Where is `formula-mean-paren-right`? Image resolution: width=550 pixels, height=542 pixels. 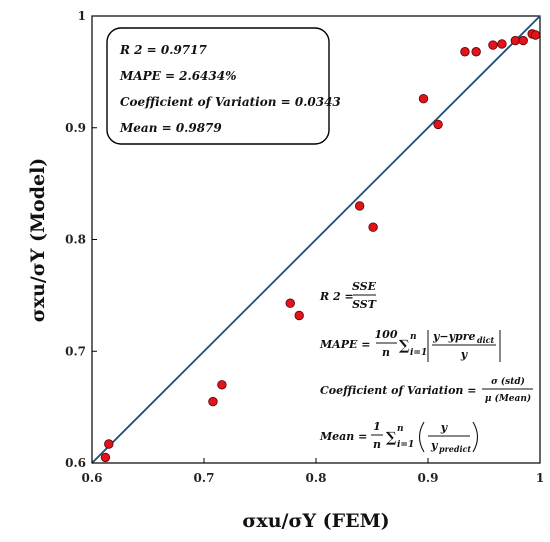 formula-mean-paren-right is located at coordinates (475, 437).